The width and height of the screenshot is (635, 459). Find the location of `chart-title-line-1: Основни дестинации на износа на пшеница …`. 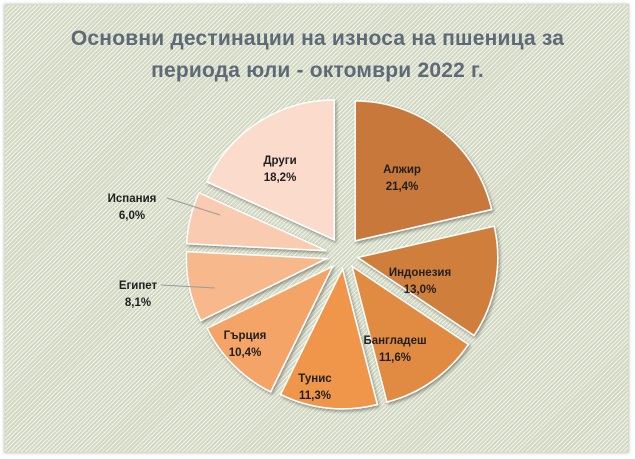

chart-title-line-1: Основни дестинации на износа на пшеница … is located at coordinates (317, 38).